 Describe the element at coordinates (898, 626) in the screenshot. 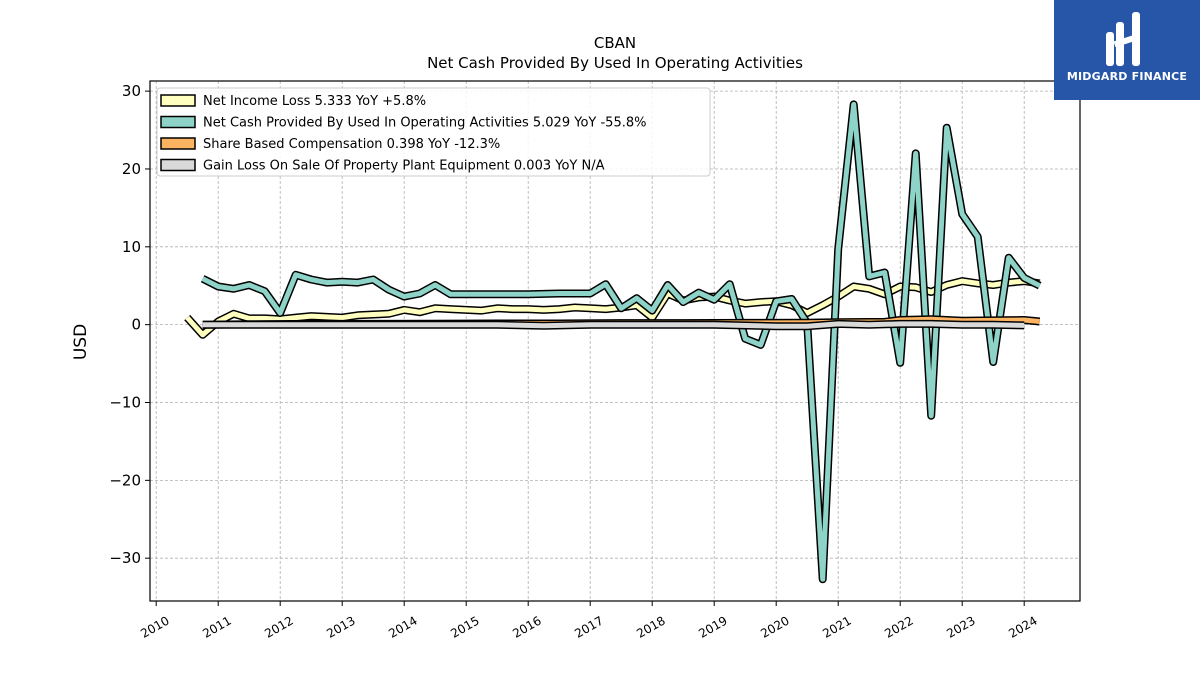

I see `x-tick-label: 2022` at that location.